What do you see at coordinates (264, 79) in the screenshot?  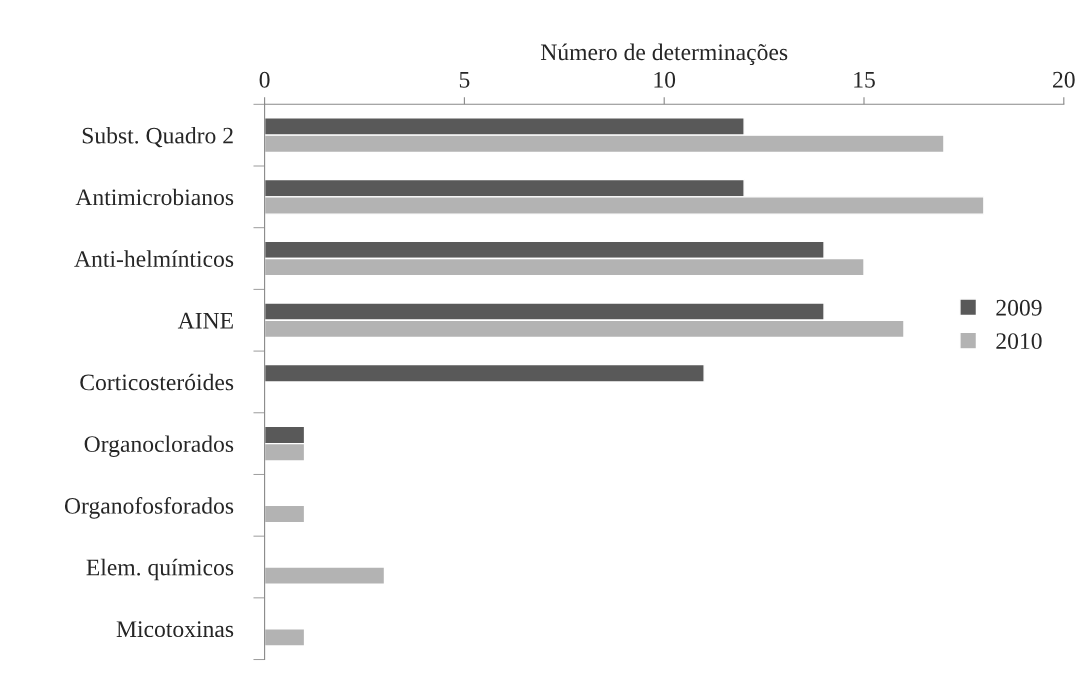 I see `x-tick-label: 0` at bounding box center [264, 79].